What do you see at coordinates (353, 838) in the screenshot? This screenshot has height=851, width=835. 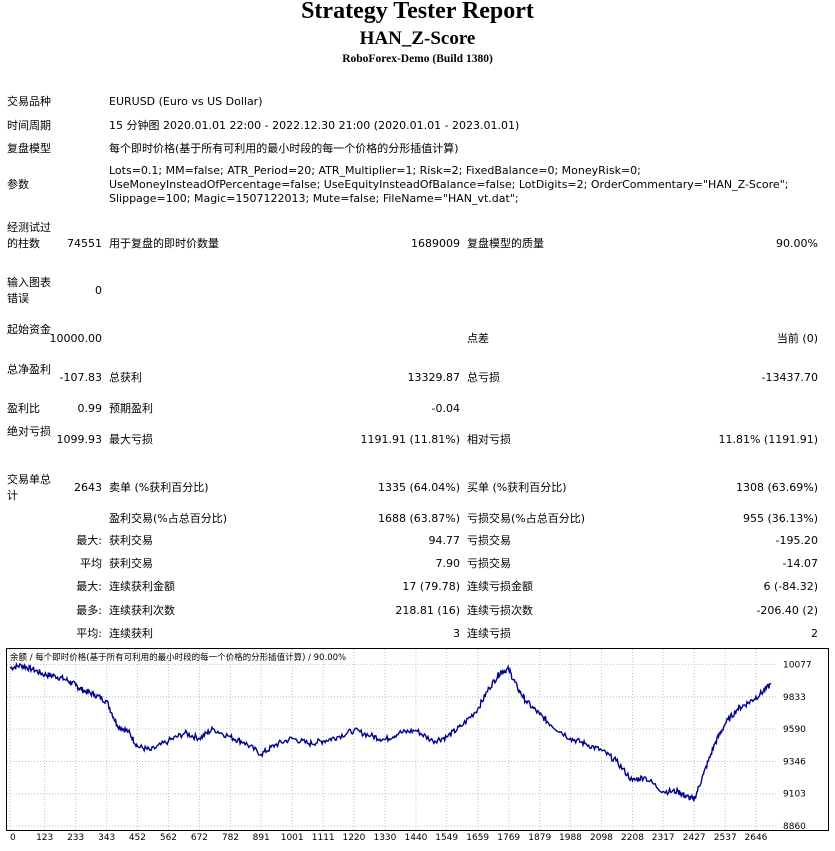 I see `x-tick-label: 1220` at bounding box center [353, 838].